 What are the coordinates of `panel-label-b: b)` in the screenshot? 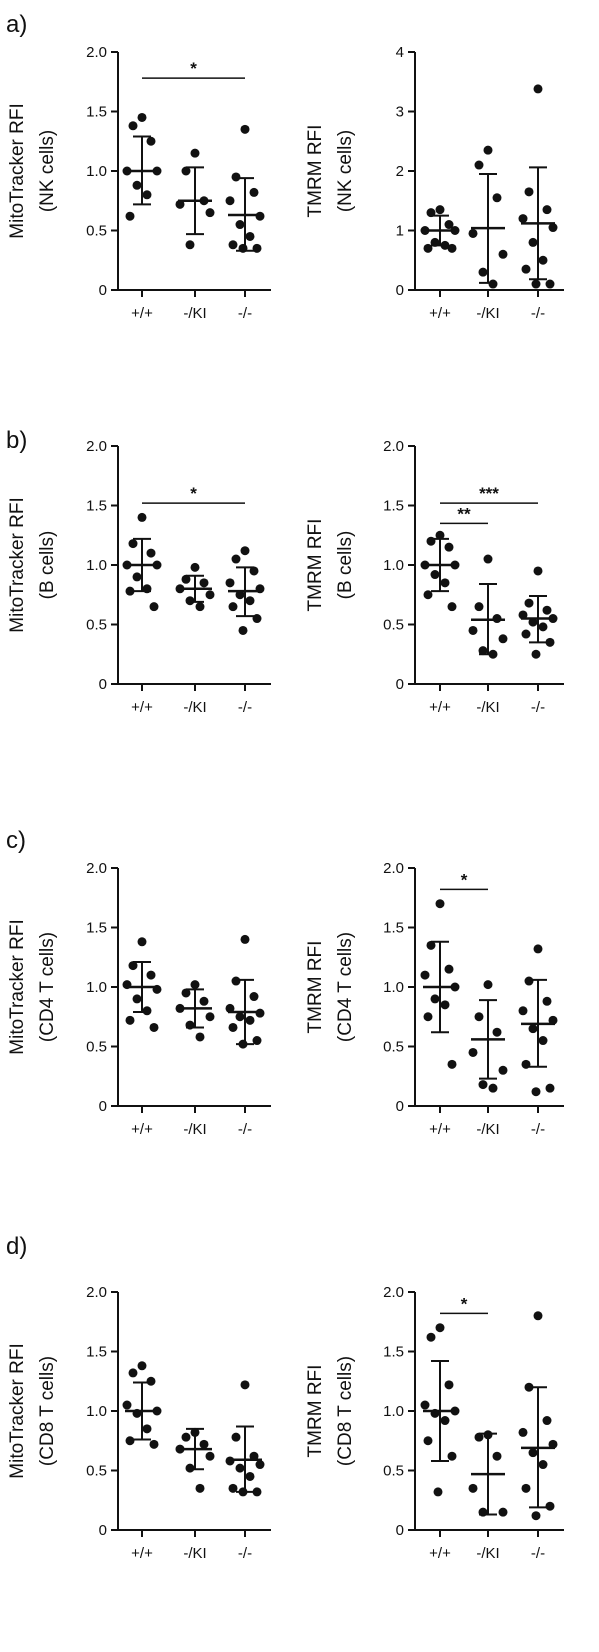 It's located at (16, 440).